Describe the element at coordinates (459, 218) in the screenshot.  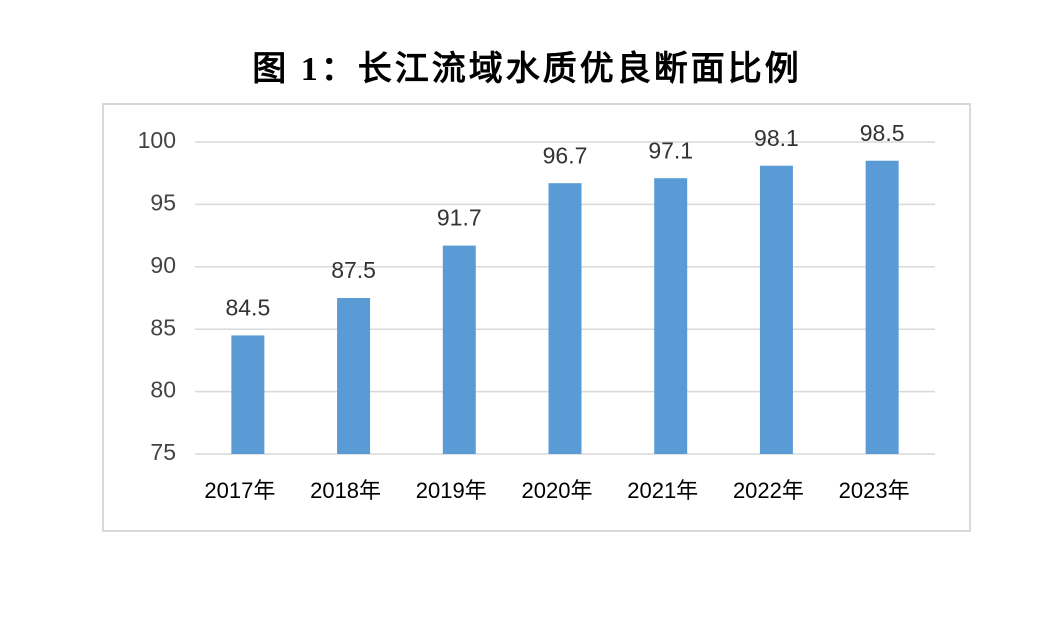
I see `data-label: 91.7` at that location.